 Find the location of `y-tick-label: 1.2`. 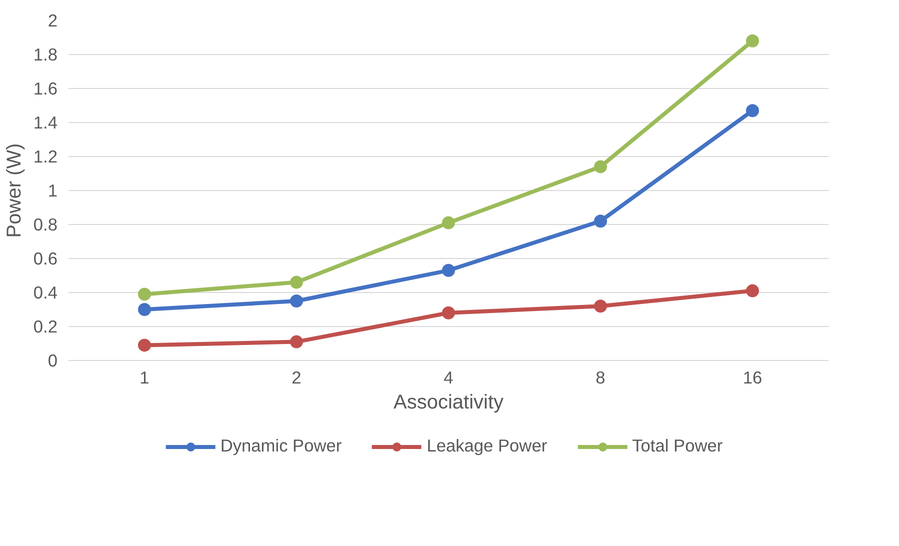

y-tick-label: 1.2 is located at coordinates (45, 156).